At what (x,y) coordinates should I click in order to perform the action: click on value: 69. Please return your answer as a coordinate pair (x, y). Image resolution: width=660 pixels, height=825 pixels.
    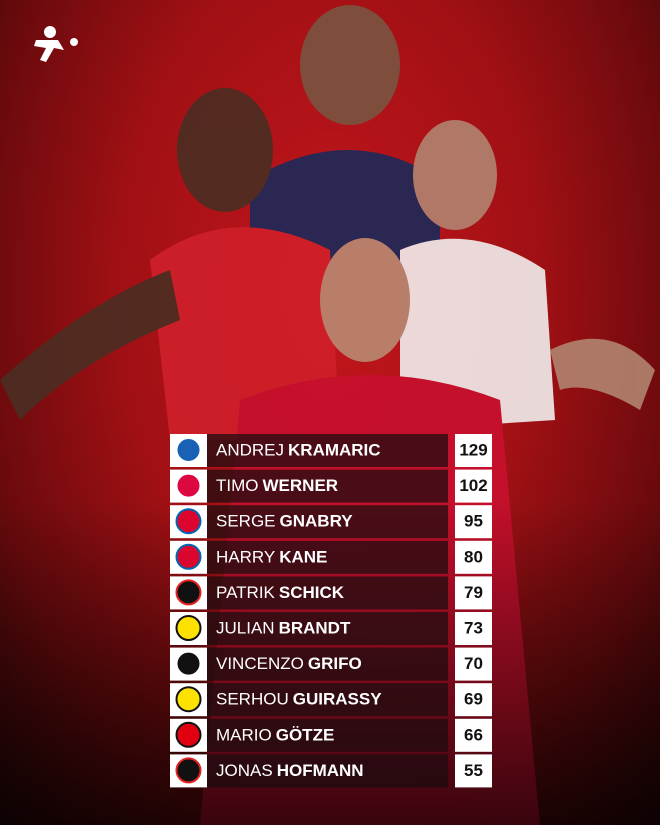
    Looking at the image, I should click on (473, 699).